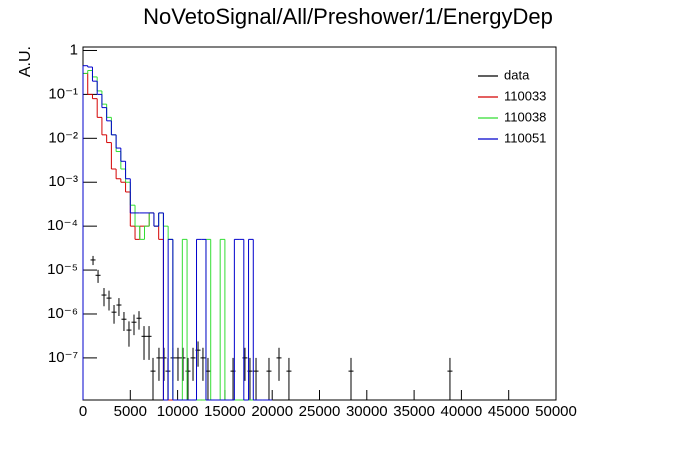  What do you see at coordinates (556, 411) in the screenshot?
I see `x-tick-label: 50000` at bounding box center [556, 411].